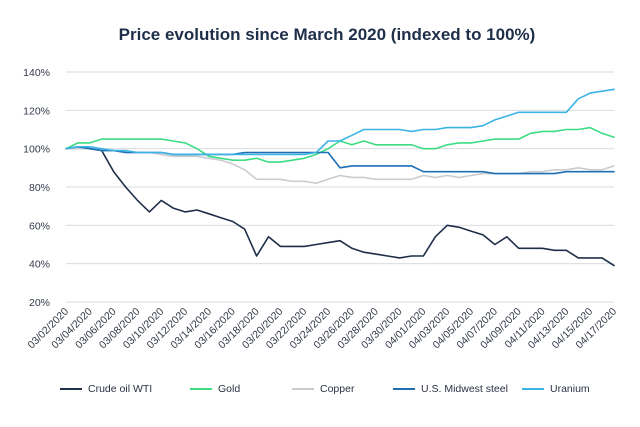 This screenshot has height=427, width=640. What do you see at coordinates (570, 389) in the screenshot?
I see `legend-label: Uranium` at bounding box center [570, 389].